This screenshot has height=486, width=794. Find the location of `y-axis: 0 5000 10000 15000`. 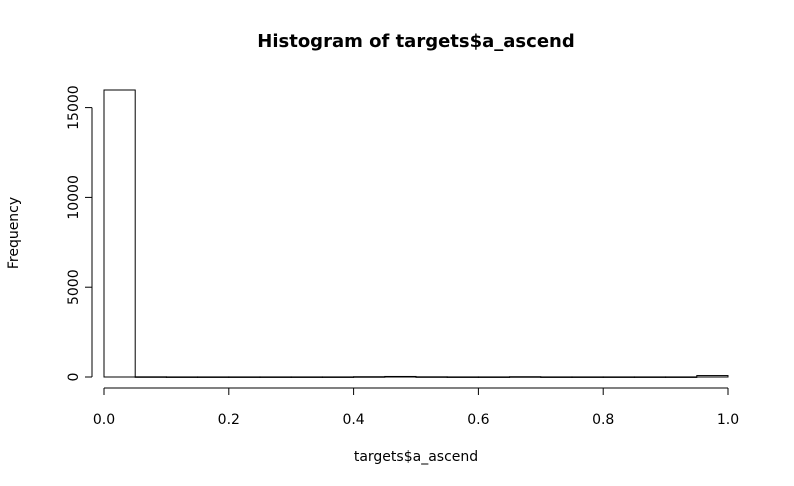

y-axis: 0 5000 10000 15000 is located at coordinates (79, 233).